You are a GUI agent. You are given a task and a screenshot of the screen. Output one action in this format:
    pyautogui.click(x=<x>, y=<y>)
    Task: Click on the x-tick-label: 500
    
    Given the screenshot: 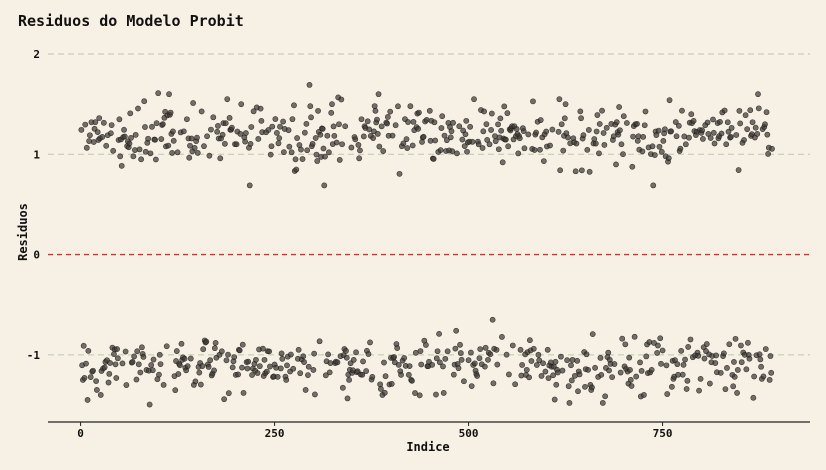 What is the action you would take?
    pyautogui.click(x=469, y=433)
    